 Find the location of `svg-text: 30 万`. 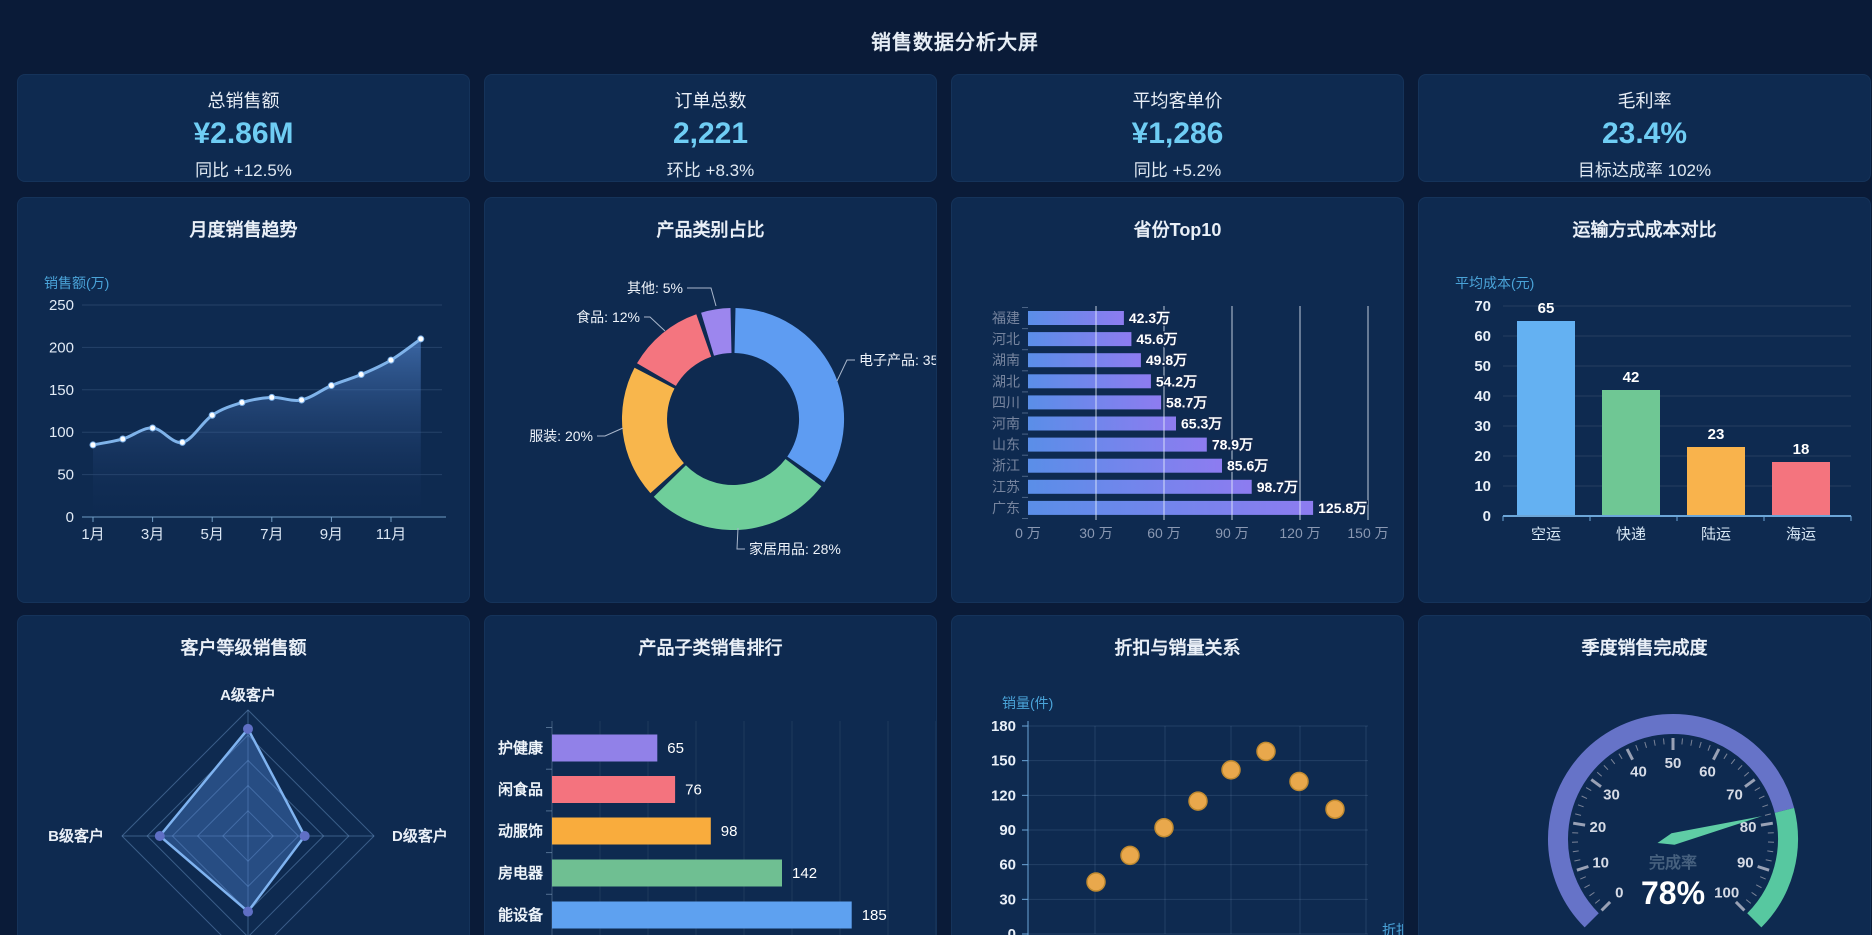

svg-text: 30 万 is located at coordinates (1095, 533).